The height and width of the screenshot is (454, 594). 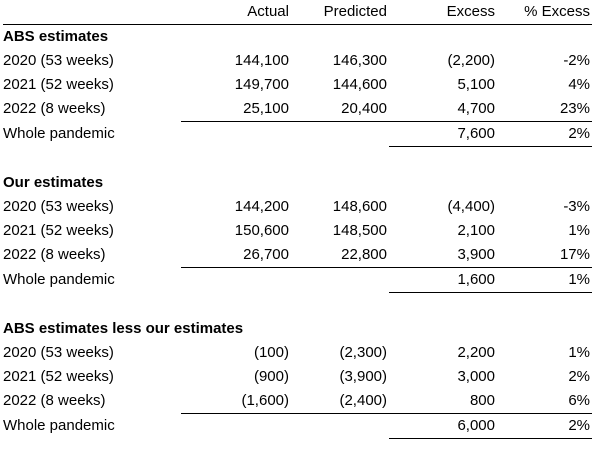 What do you see at coordinates (92, 12) in the screenshot?
I see `header-label-cell` at bounding box center [92, 12].